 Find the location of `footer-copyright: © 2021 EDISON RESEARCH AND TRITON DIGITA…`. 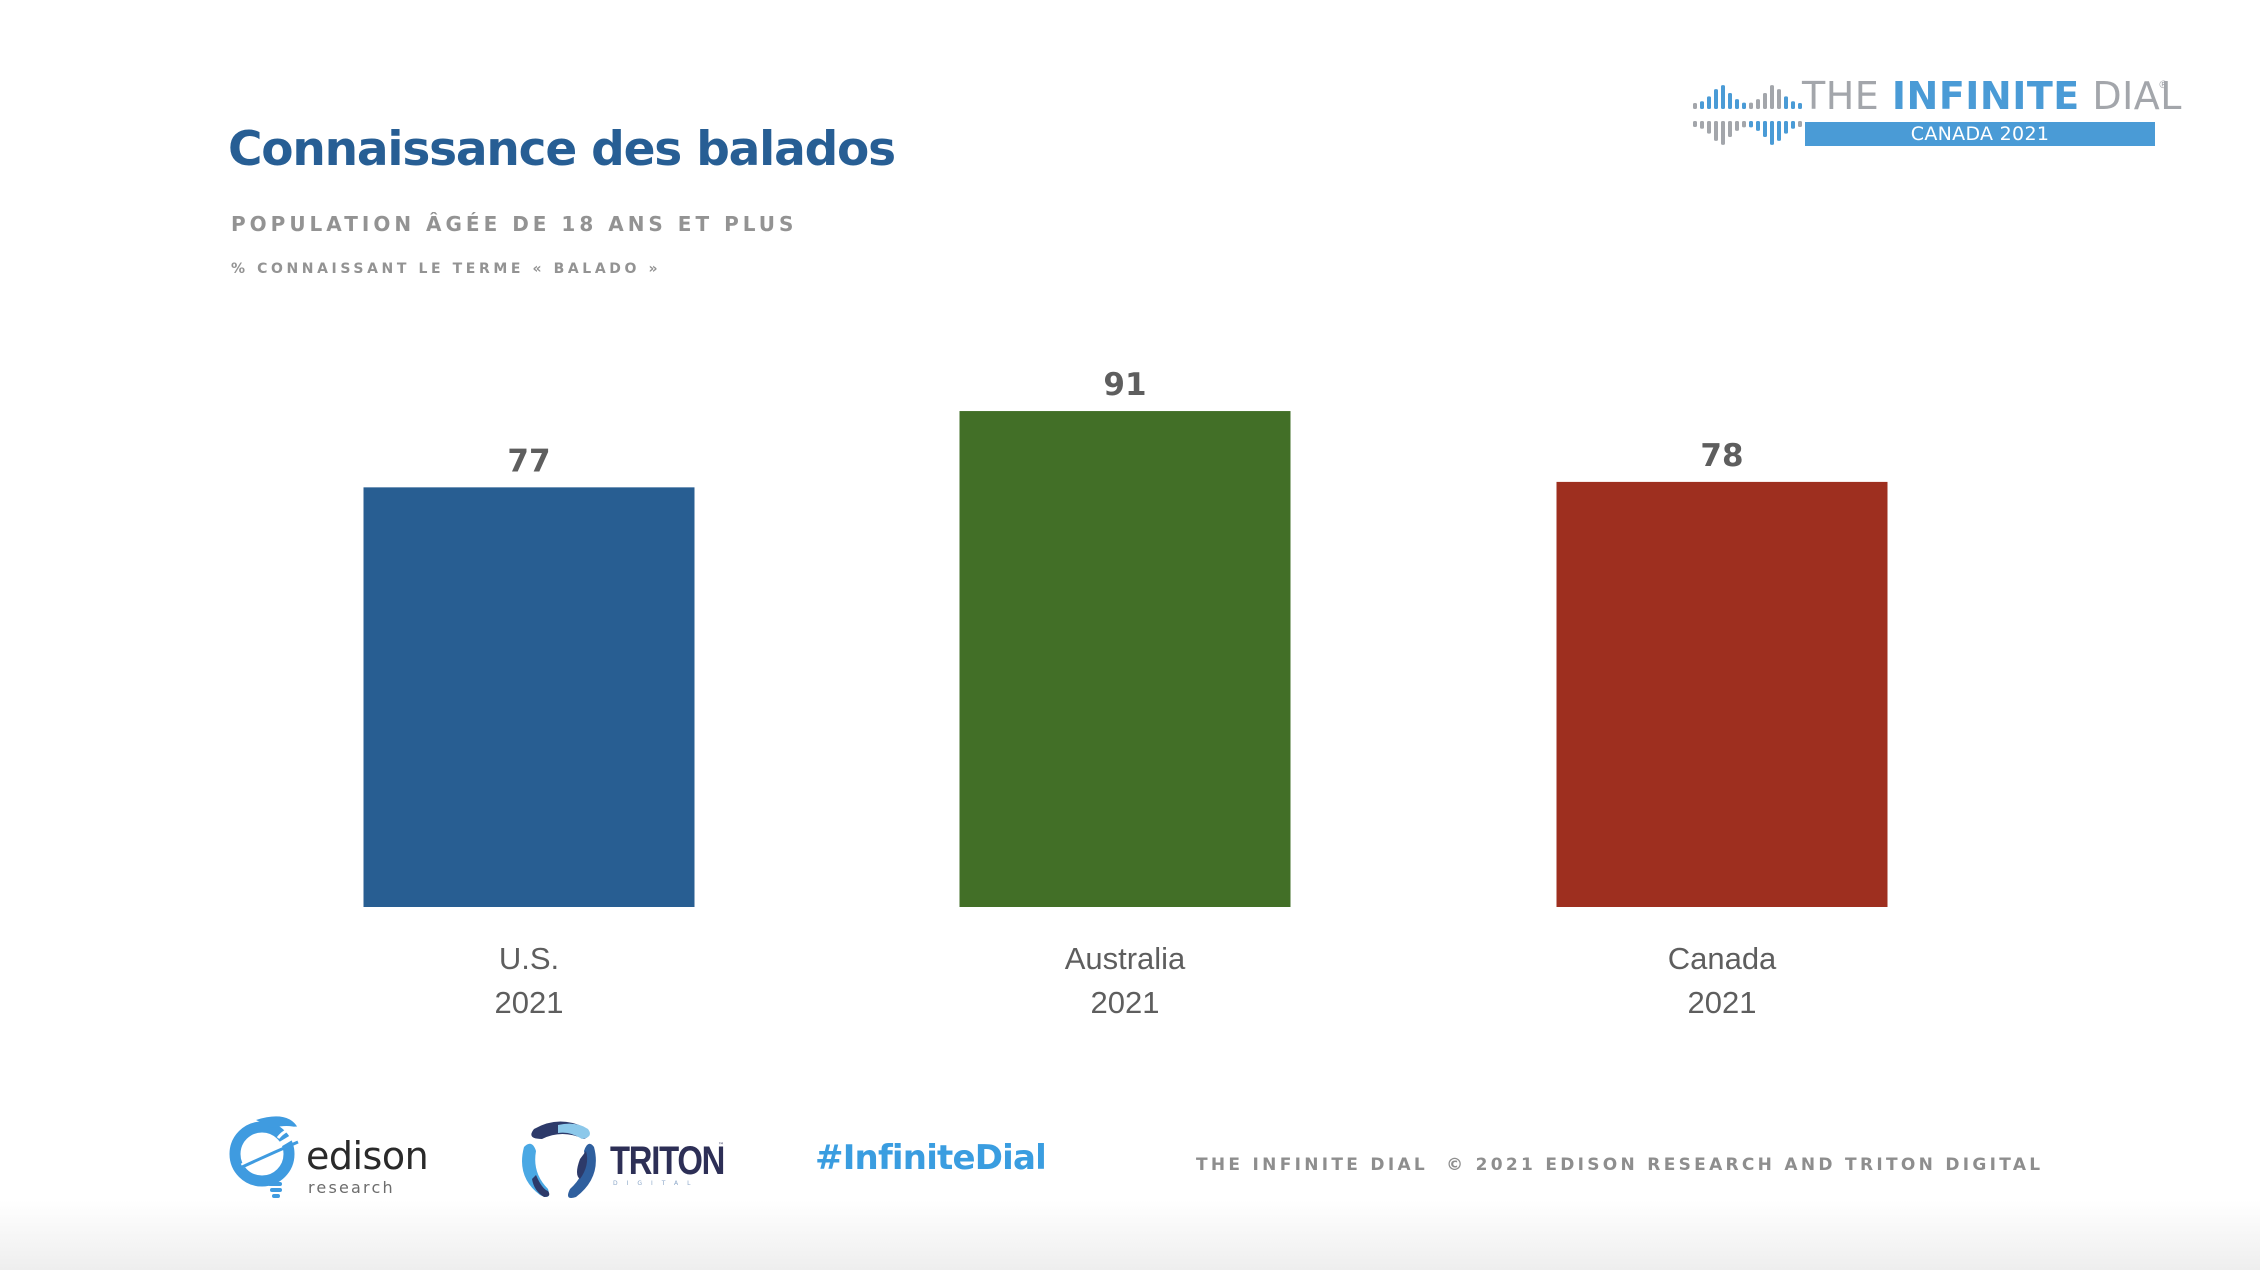

footer-copyright: © 2021 EDISON RESEARCH AND TRITON DIGITA… is located at coordinates (1745, 1165).